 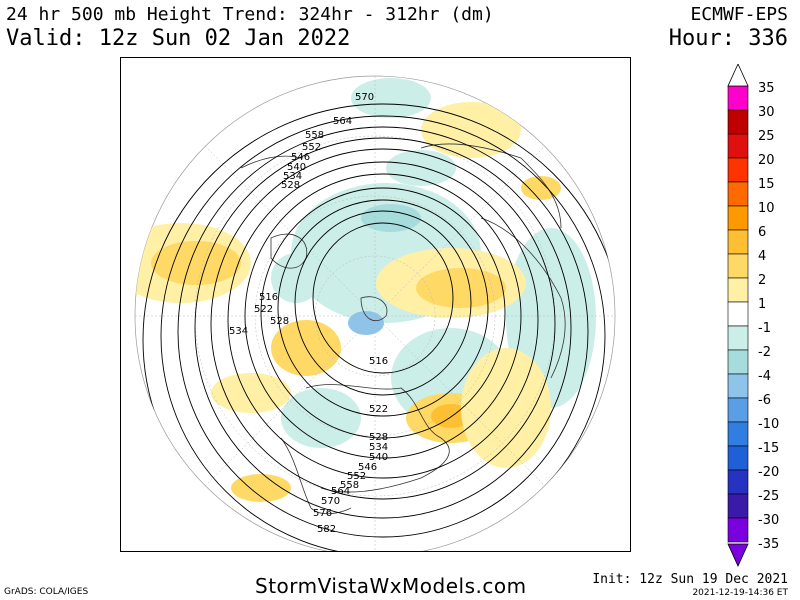 What do you see at coordinates (769, 424) in the screenshot?
I see `colorbar-label: -10` at bounding box center [769, 424].